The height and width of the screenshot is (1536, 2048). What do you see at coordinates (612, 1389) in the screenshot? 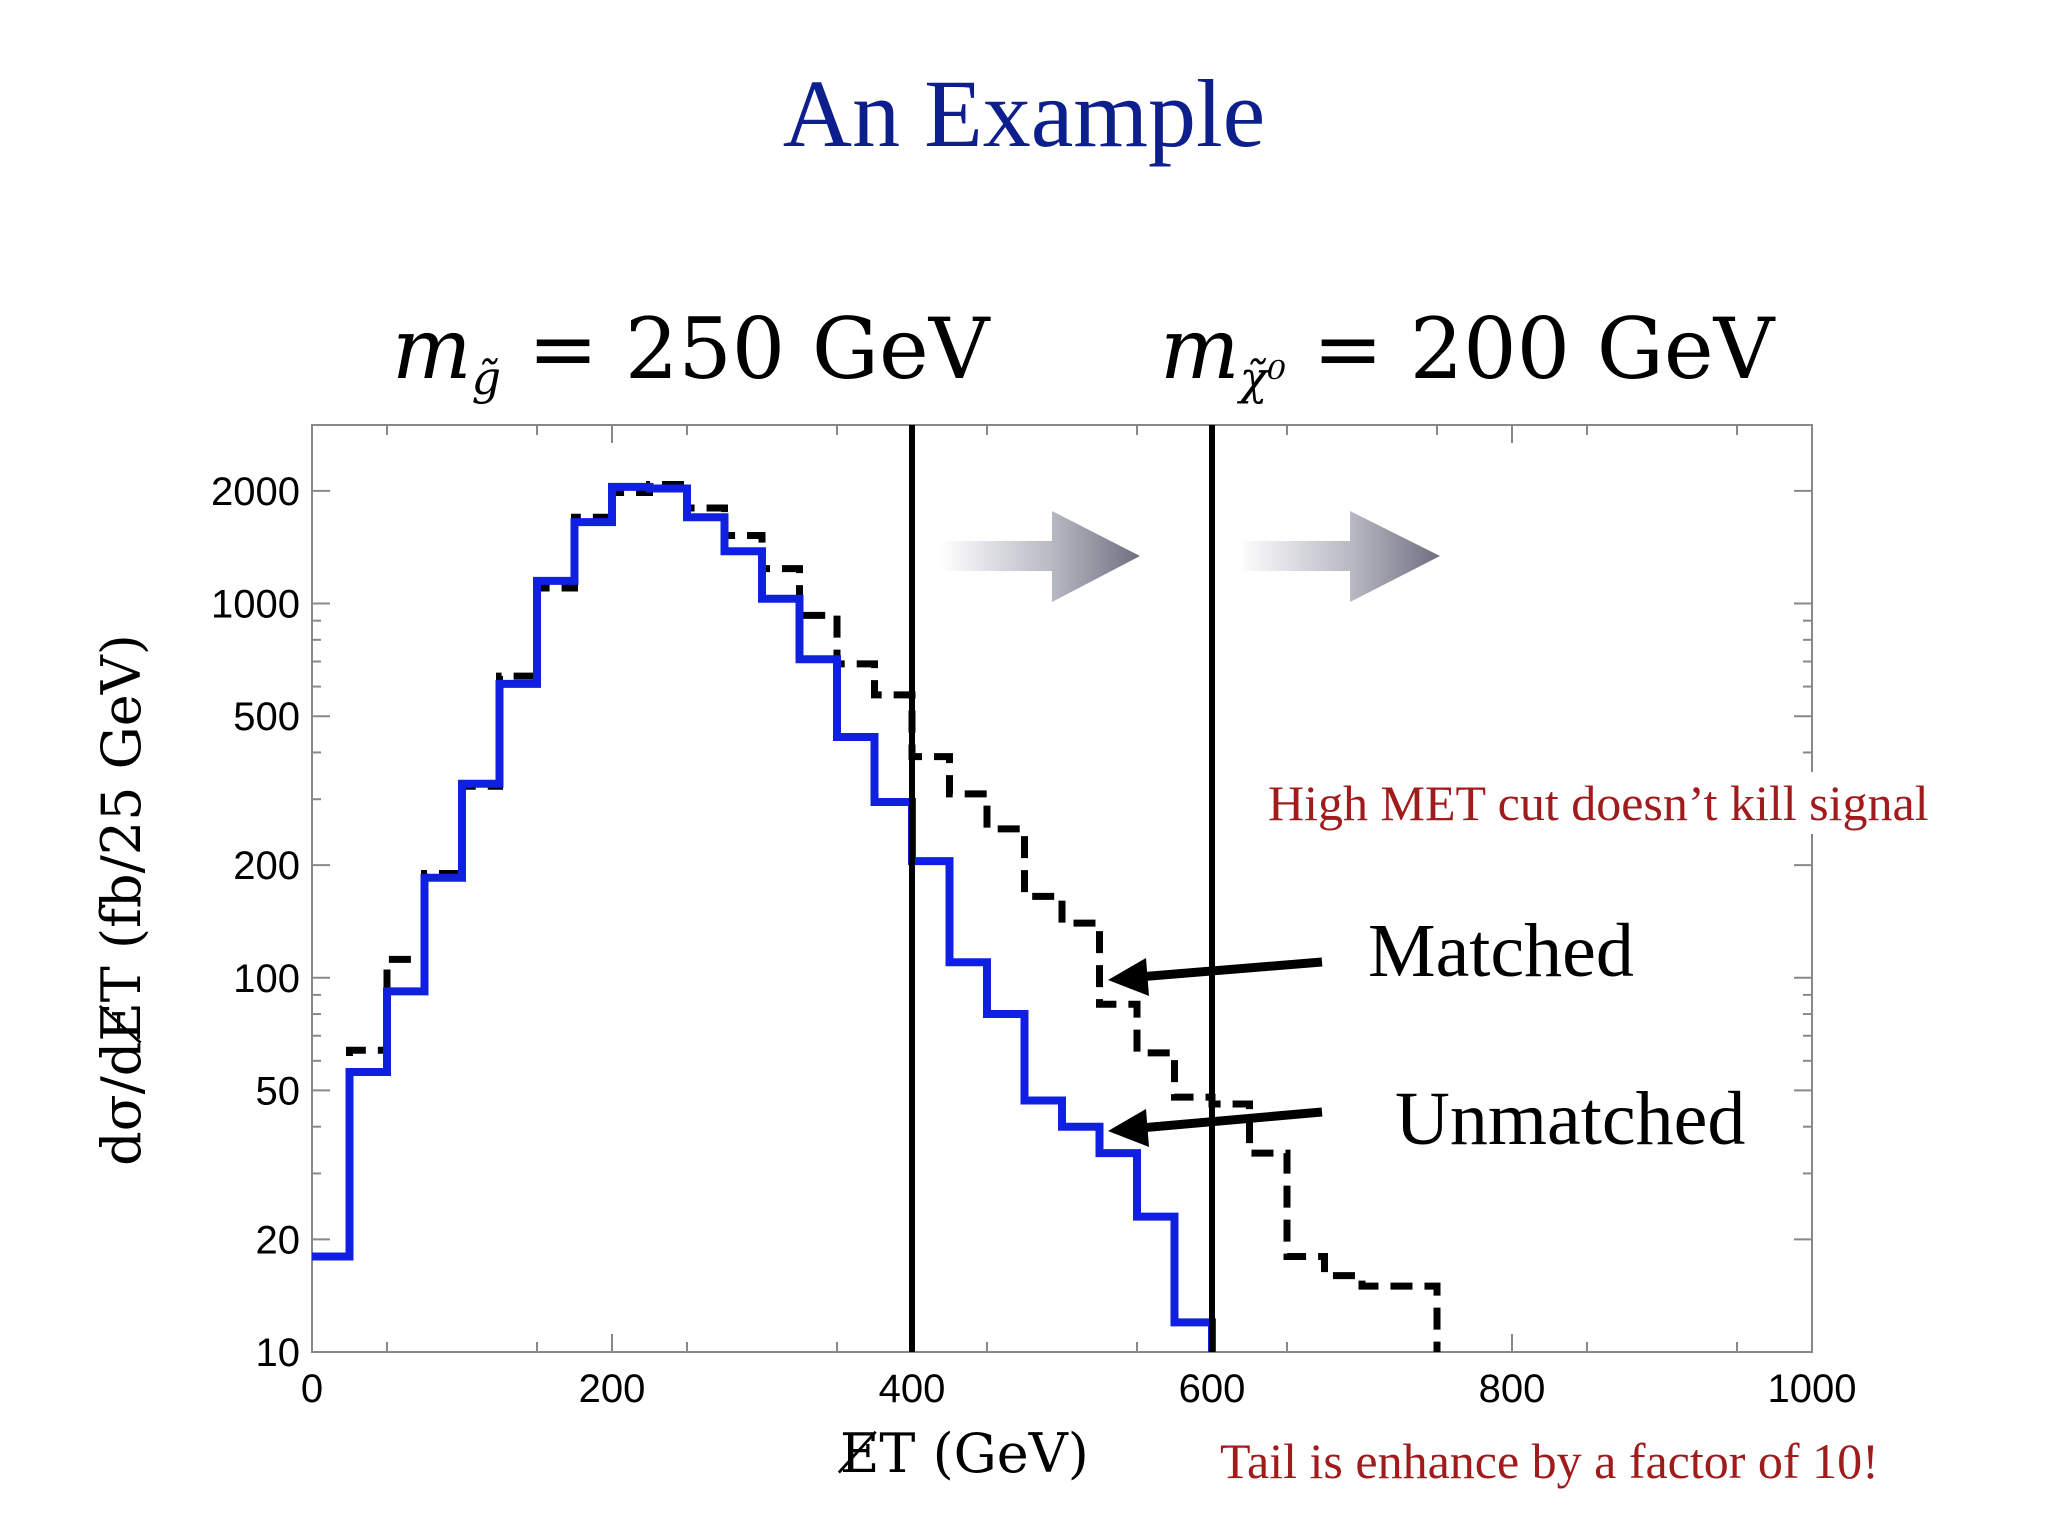
I see `x-tick-label: 200` at bounding box center [612, 1389].